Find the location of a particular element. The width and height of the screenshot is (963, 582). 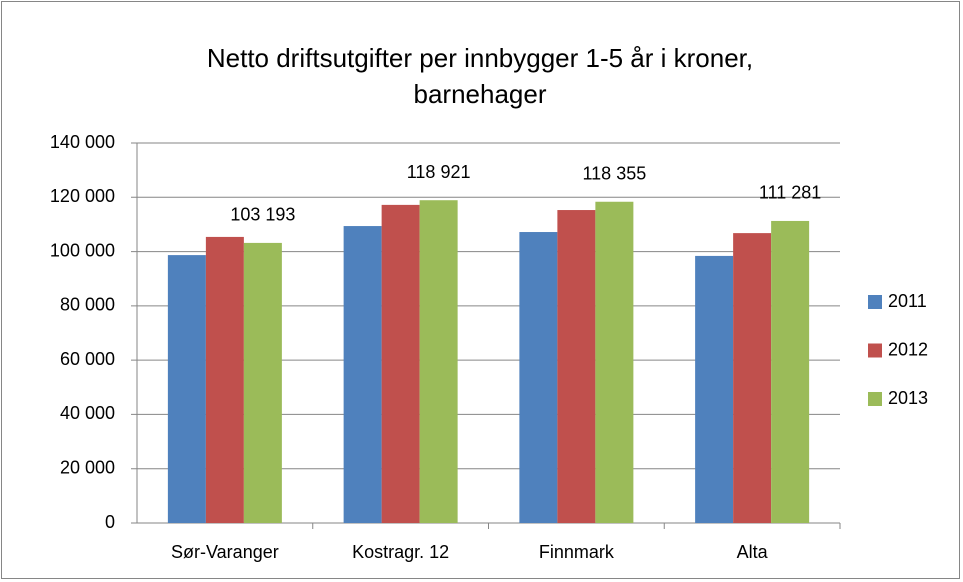

y-tick-label: 0 is located at coordinates (110, 522).